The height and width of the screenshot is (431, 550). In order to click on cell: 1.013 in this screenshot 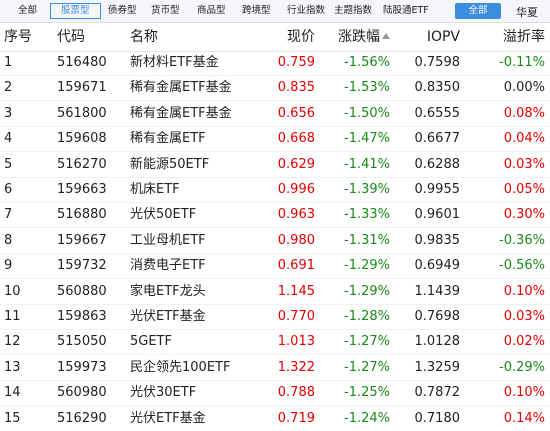, I will do `click(296, 342)`.